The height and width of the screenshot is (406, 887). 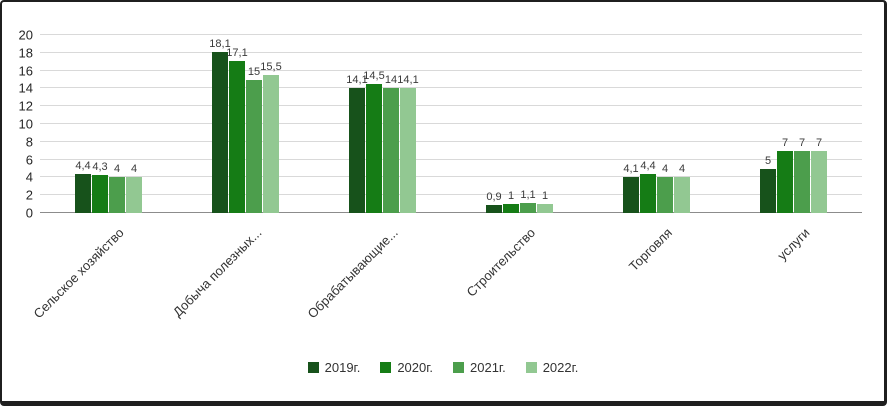 I want to click on bar-group: 18,1 17,1 15 15,5, so click(x=245, y=124).